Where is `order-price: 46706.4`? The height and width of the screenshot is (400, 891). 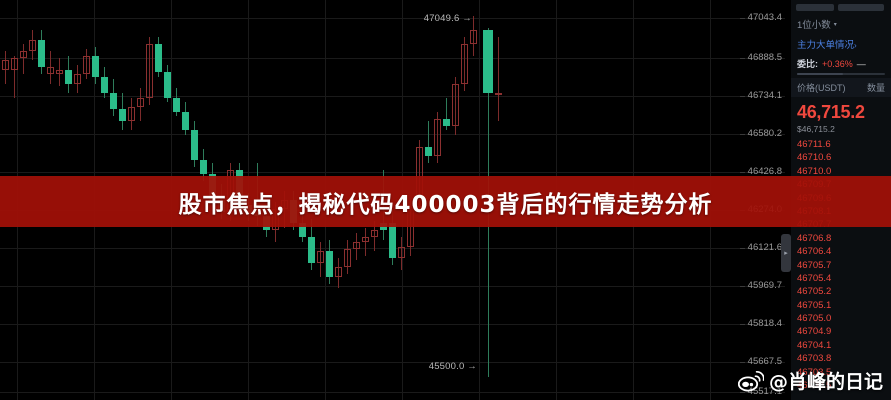 order-price: 46706.4 is located at coordinates (814, 252).